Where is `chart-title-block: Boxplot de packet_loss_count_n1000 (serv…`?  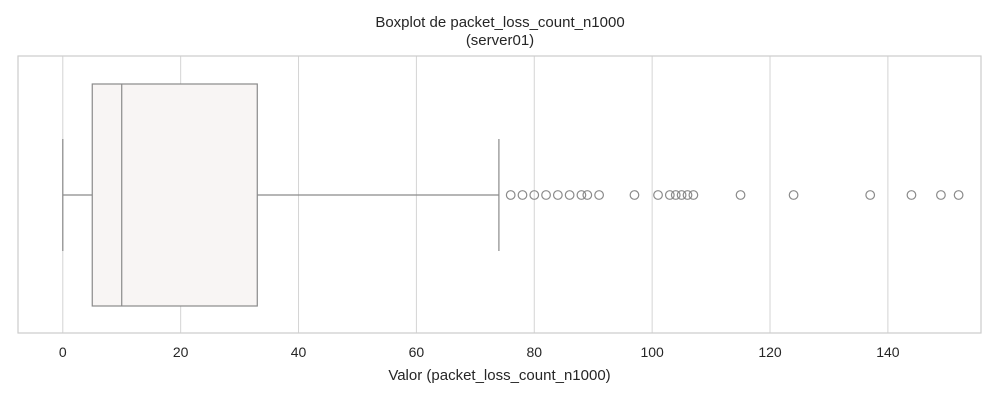
chart-title-block: Boxplot de packet_loss_count_n1000 (serv… is located at coordinates (500, 32).